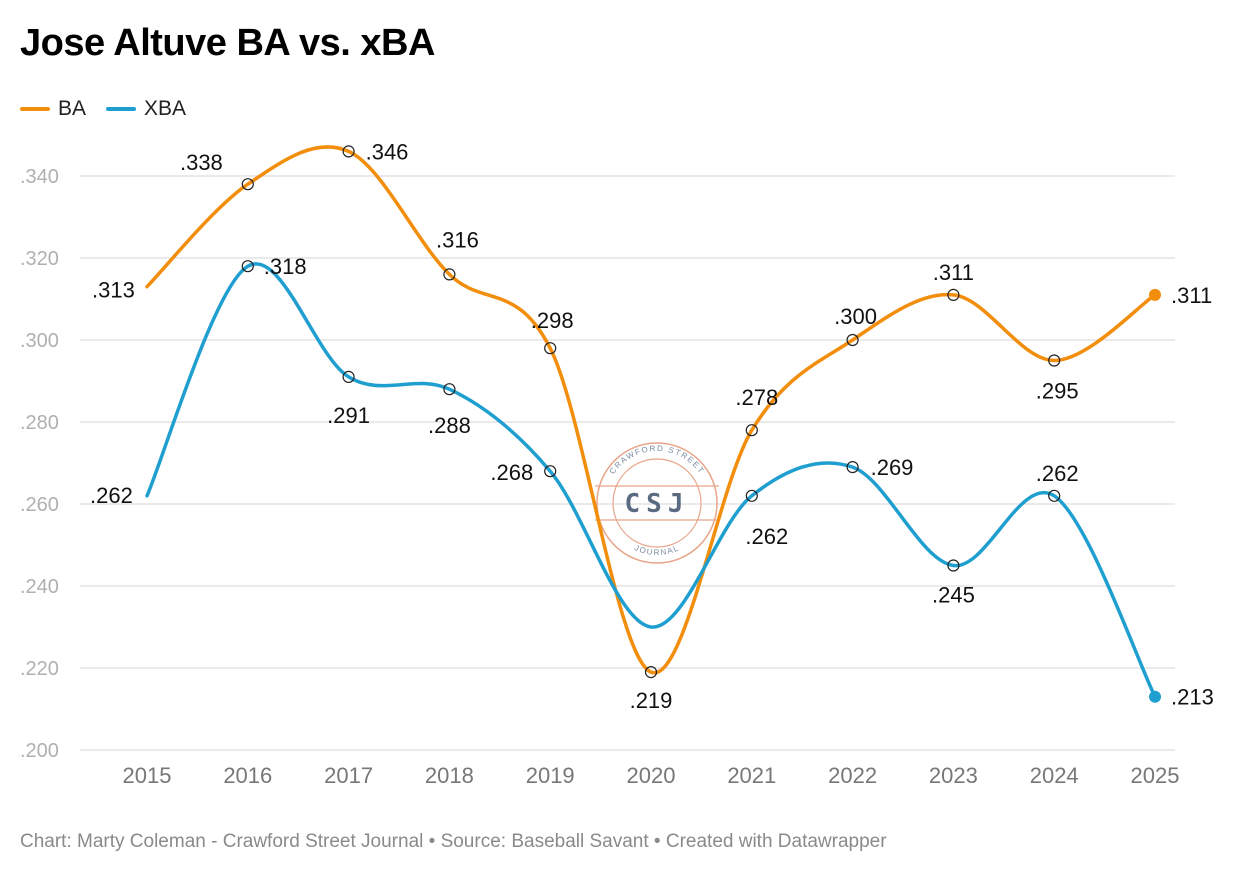  What do you see at coordinates (457, 239) in the screenshot?
I see `data-label-ba: .316` at bounding box center [457, 239].